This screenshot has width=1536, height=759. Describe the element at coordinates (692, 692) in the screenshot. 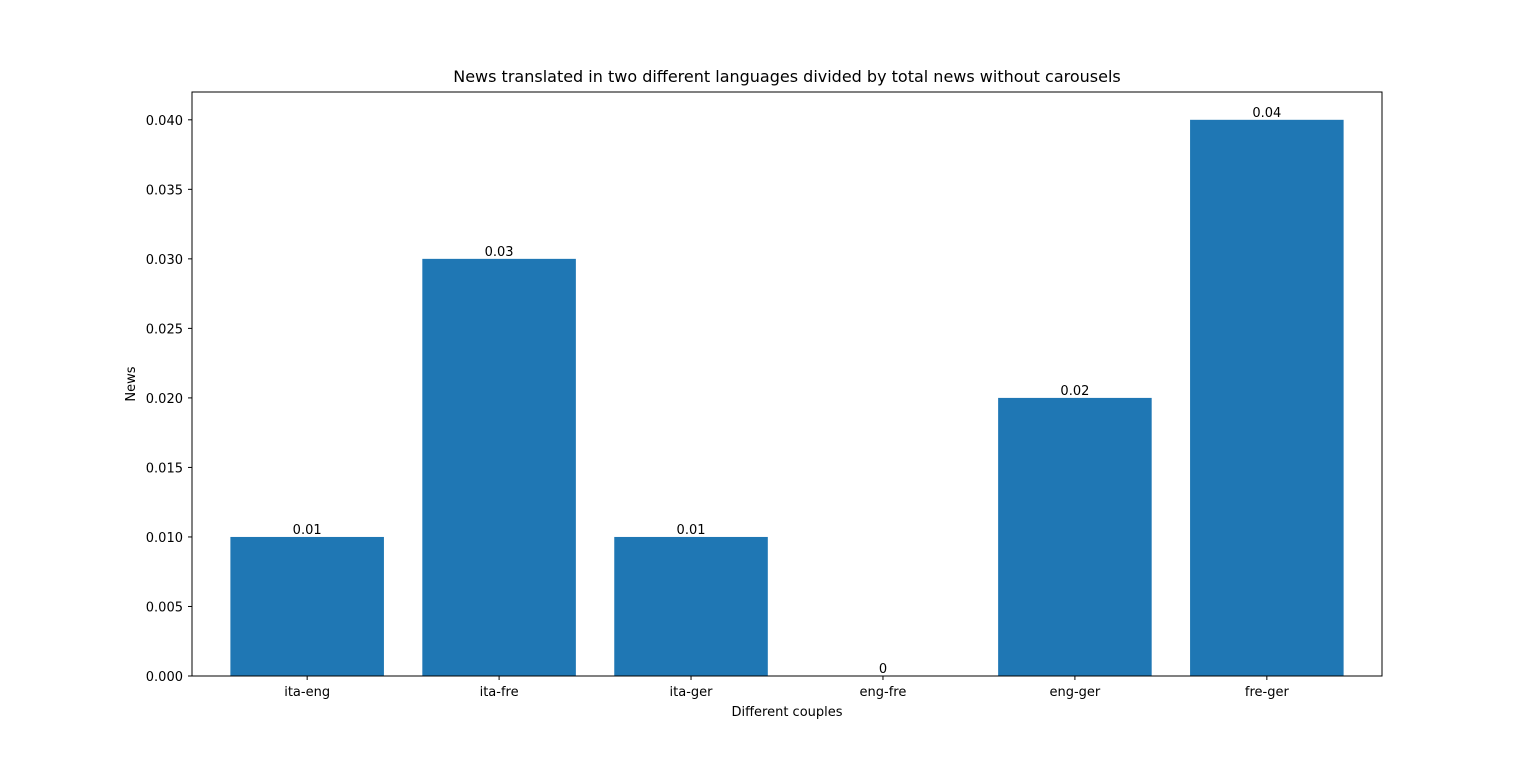

I see `x-tick-label-ita-ger: ita-ger` at that location.